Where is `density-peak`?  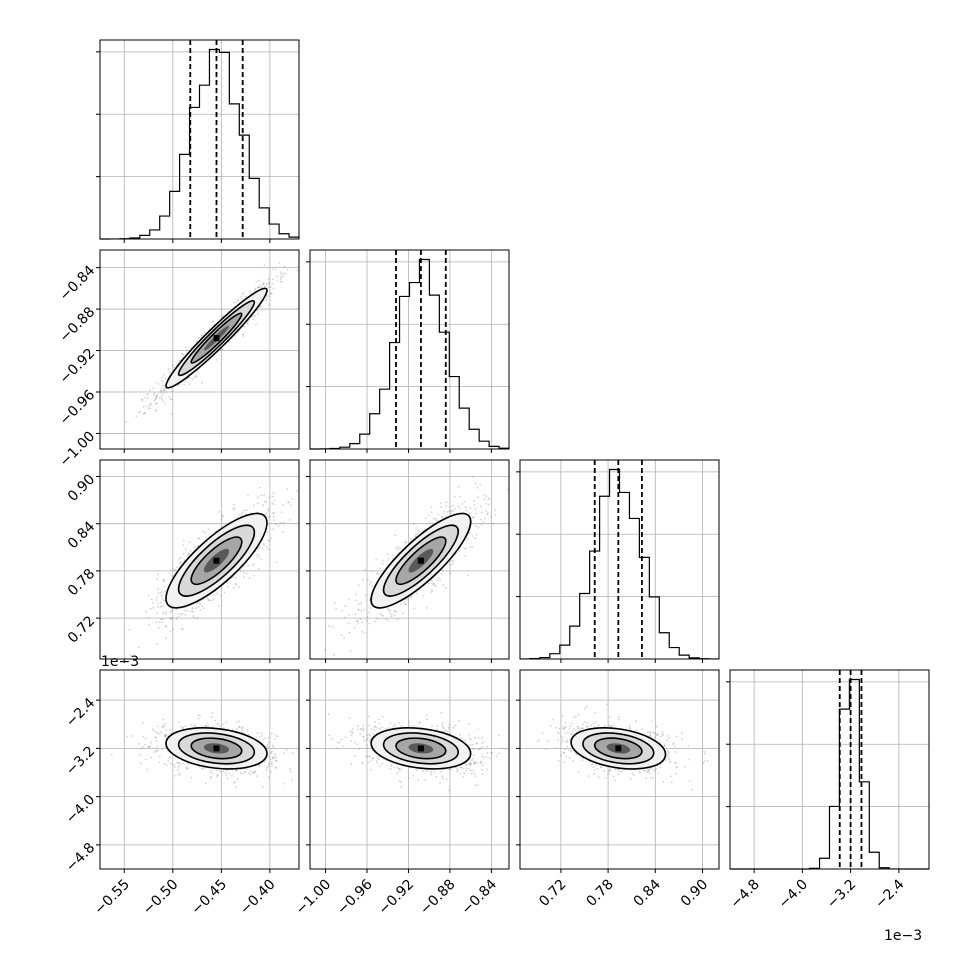 density-peak is located at coordinates (420, 560).